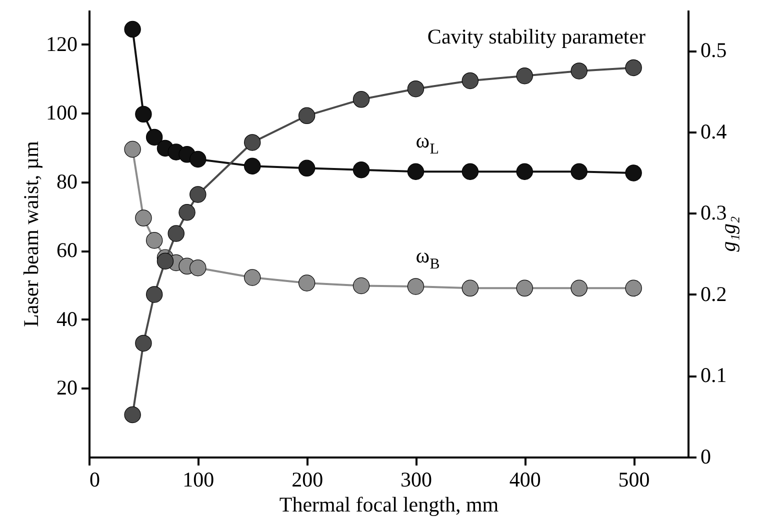 The height and width of the screenshot is (517, 759). What do you see at coordinates (536, 36) in the screenshot?
I see `series-label: Cavity stability parameter` at bounding box center [536, 36].